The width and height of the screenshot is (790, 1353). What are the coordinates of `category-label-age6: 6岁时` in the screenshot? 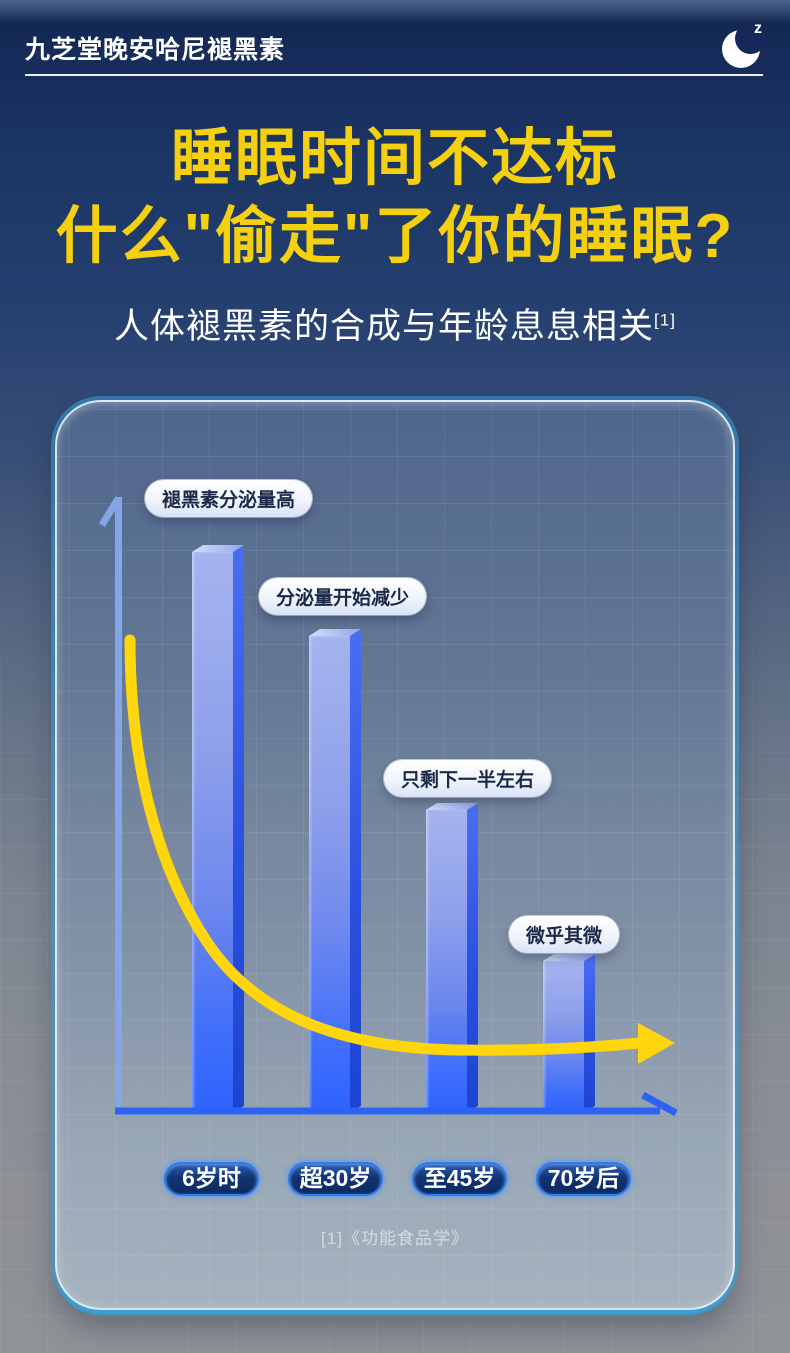 It's located at (211, 1179).